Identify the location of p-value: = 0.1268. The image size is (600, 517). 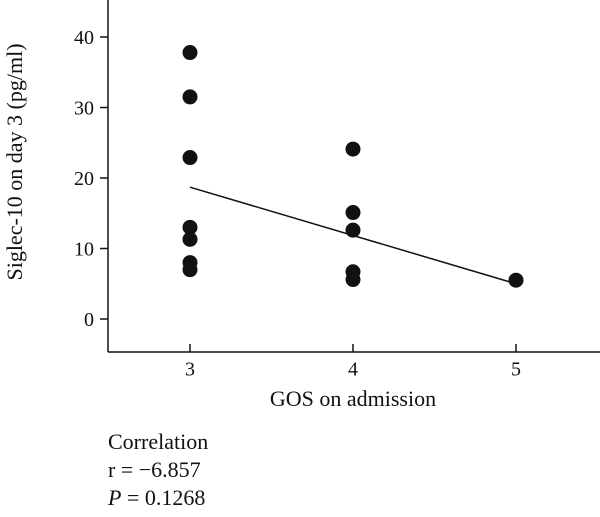
(163, 497).